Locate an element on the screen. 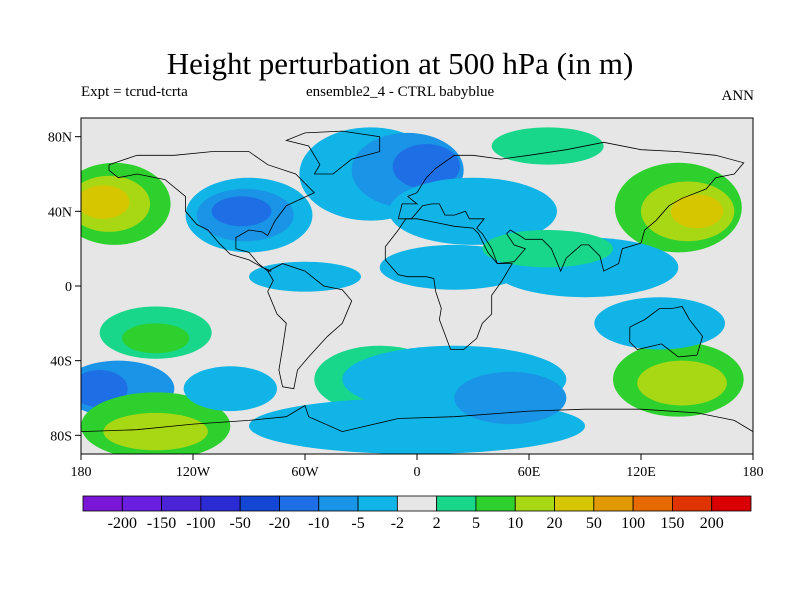 The image size is (800, 600). colorbar-label: -10 is located at coordinates (318, 523).